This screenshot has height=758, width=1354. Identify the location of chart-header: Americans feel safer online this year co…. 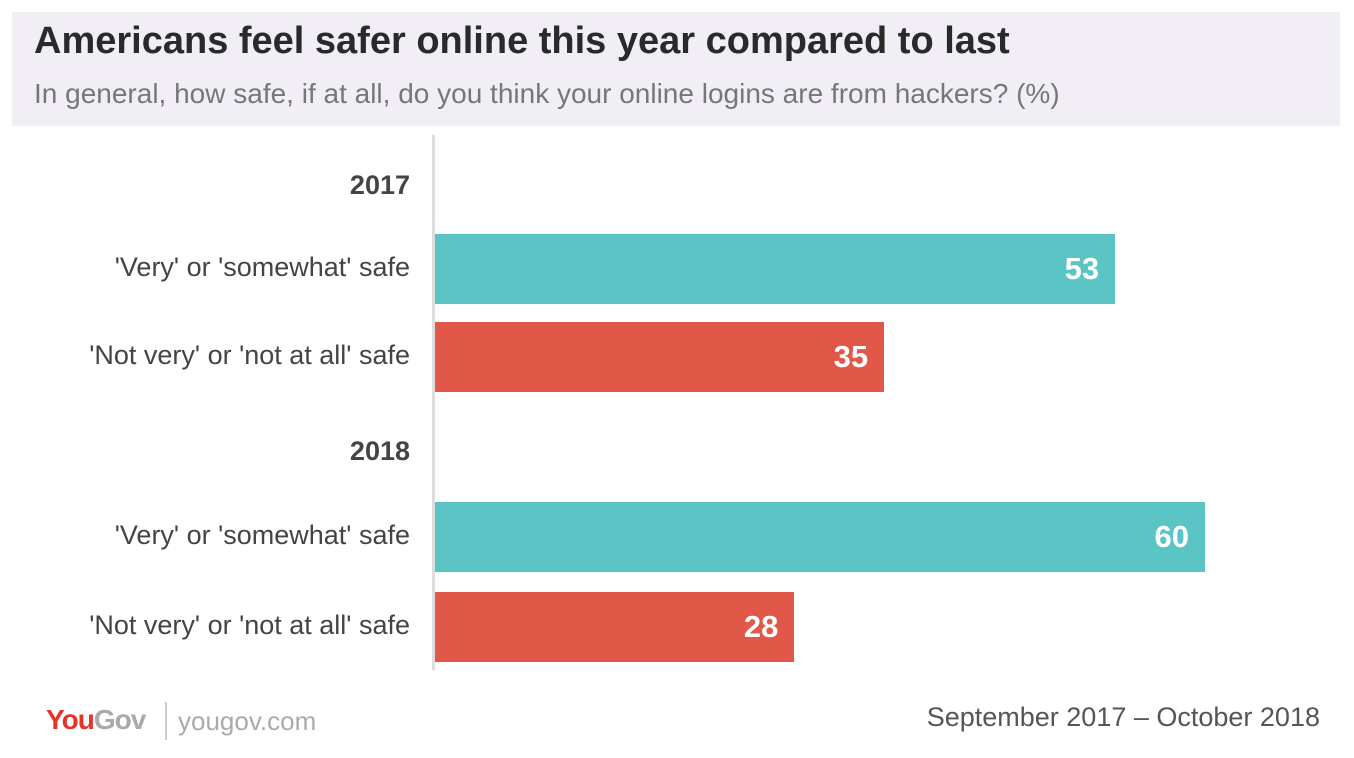
(676, 69).